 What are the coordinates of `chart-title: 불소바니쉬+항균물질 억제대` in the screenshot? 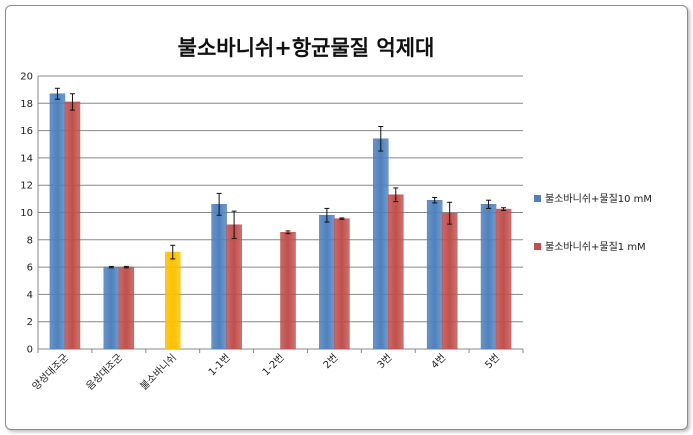 It's located at (306, 48).